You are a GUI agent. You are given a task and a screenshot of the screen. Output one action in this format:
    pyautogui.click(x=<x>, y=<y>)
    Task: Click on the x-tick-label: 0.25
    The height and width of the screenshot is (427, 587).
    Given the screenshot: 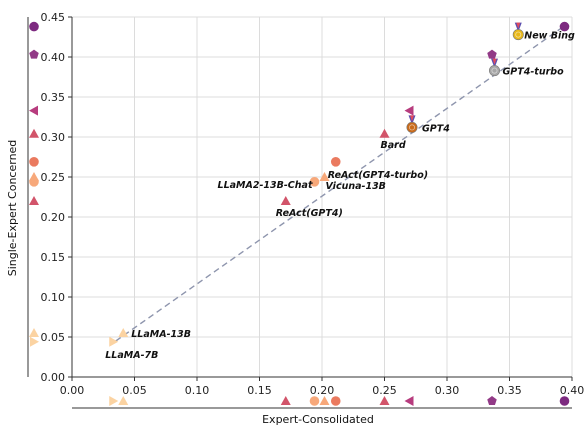 What is the action you would take?
    pyautogui.click(x=384, y=390)
    